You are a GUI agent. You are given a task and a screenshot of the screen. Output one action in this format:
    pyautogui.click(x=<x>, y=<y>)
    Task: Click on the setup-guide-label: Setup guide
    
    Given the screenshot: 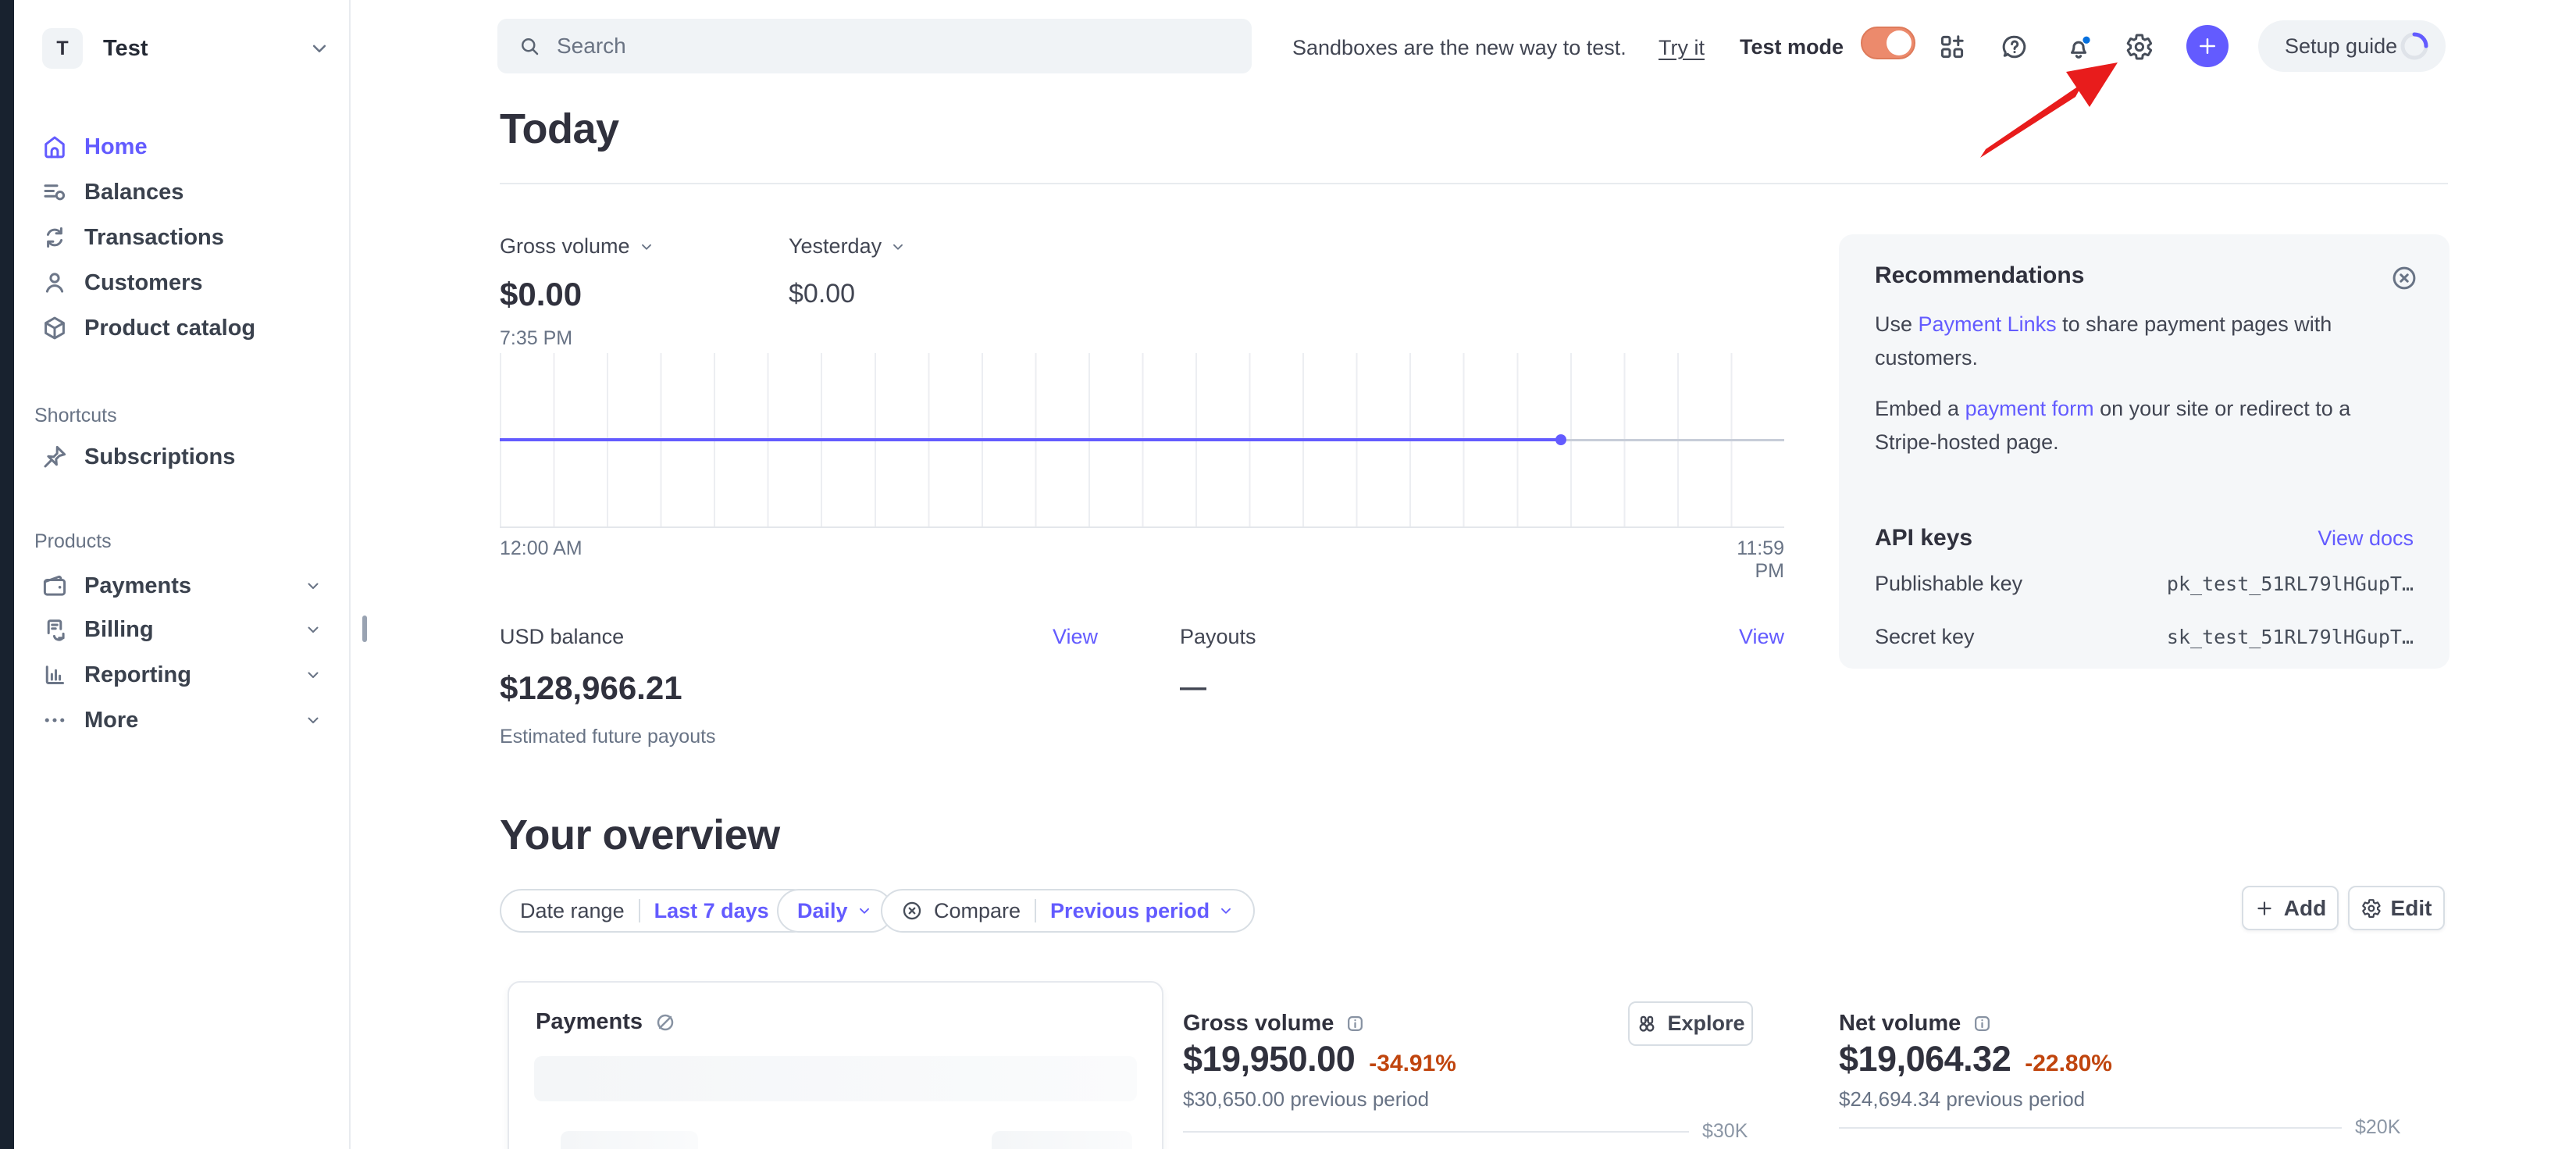 What is the action you would take?
    pyautogui.click(x=2341, y=46)
    